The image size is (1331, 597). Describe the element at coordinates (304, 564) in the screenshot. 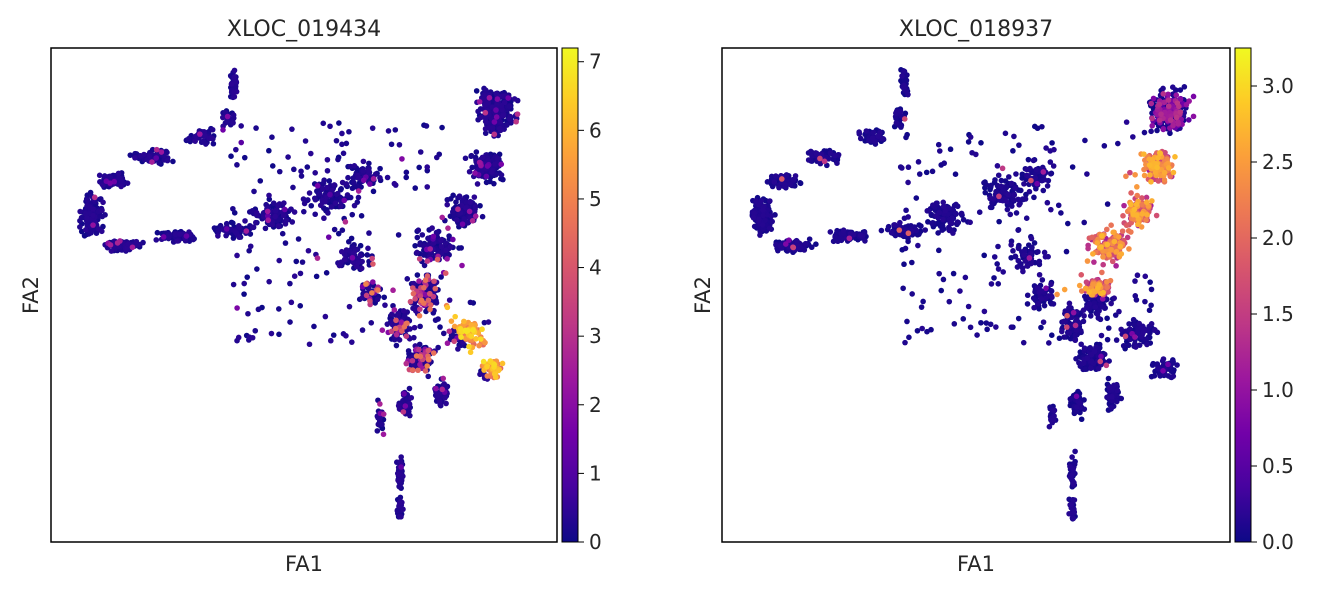

I see `x-axis-label: FA1` at that location.